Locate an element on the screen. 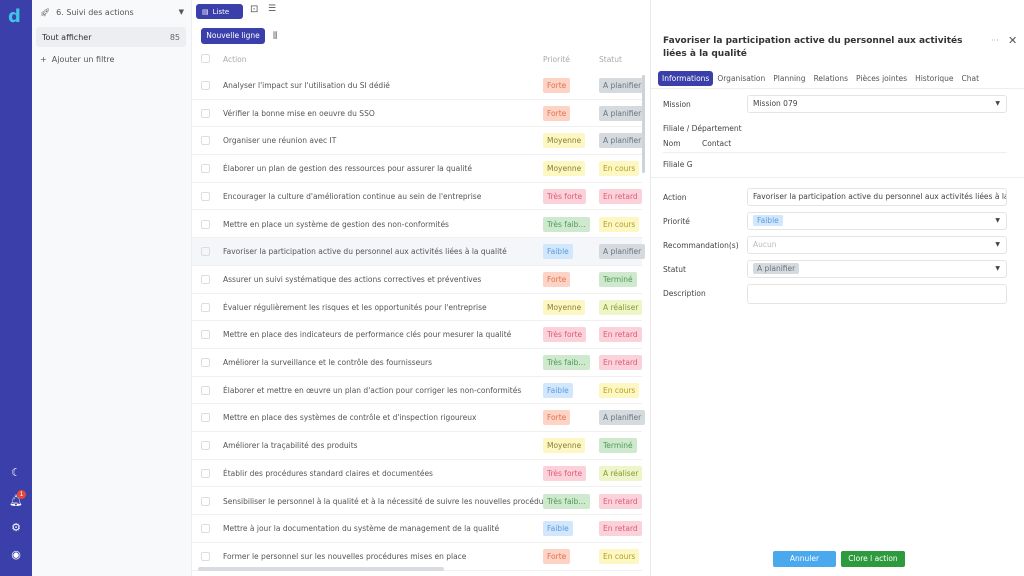  mission-select: Mission 079 ▼ is located at coordinates (877, 104).